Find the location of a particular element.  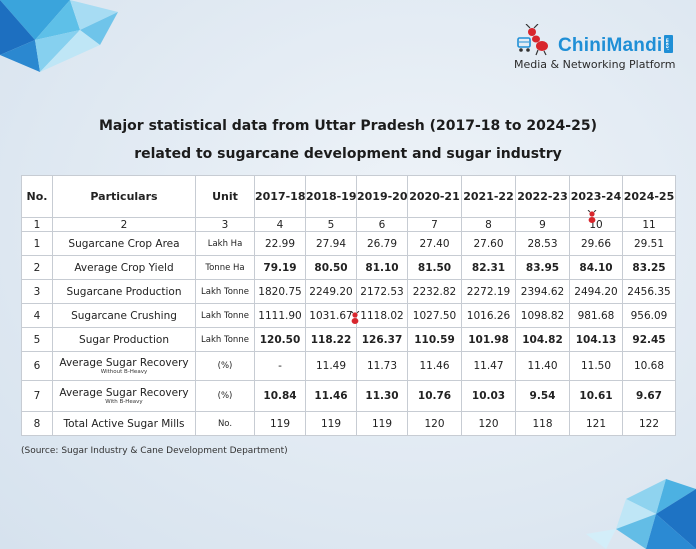

column-index-row: 1 2 3 4 5 6 7 8 9 10 11 is located at coordinates (348, 224).